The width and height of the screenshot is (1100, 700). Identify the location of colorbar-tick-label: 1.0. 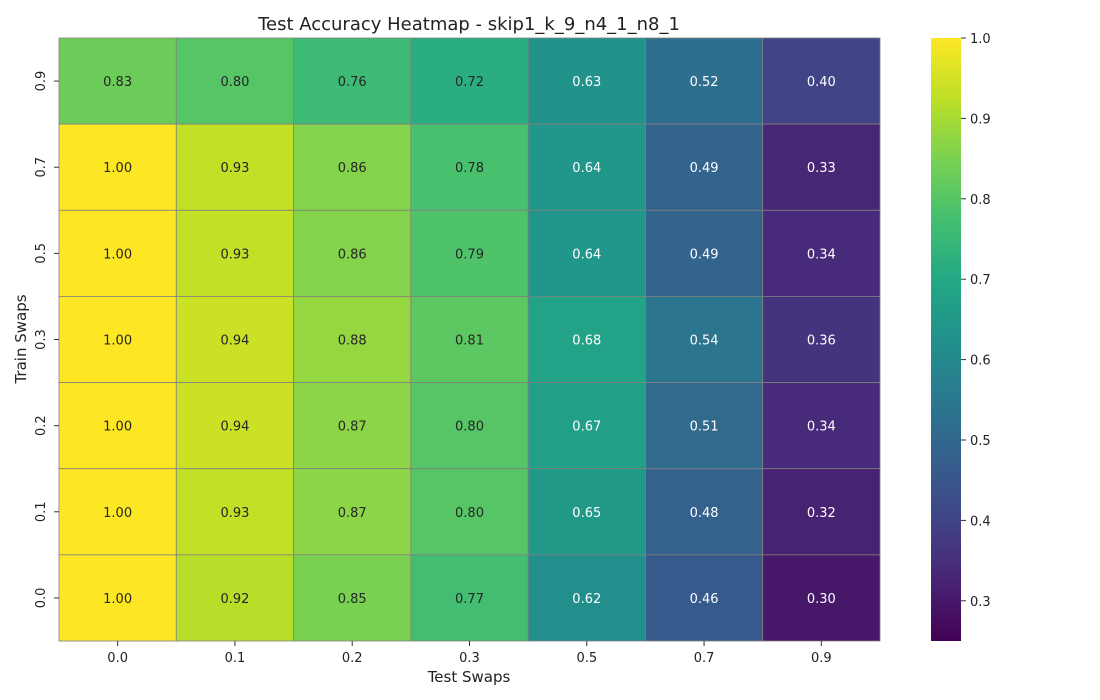
(980, 39).